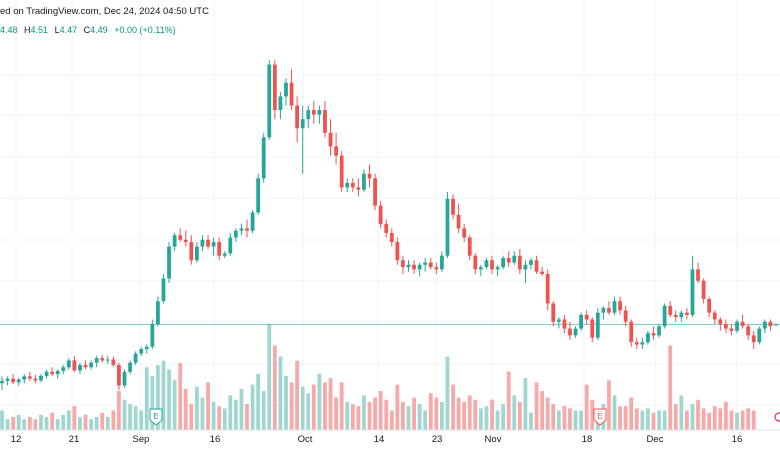 Image resolution: width=780 pixels, height=470 pixels. What do you see at coordinates (437, 439) in the screenshot?
I see `time-axis-tick-label: 23` at bounding box center [437, 439].